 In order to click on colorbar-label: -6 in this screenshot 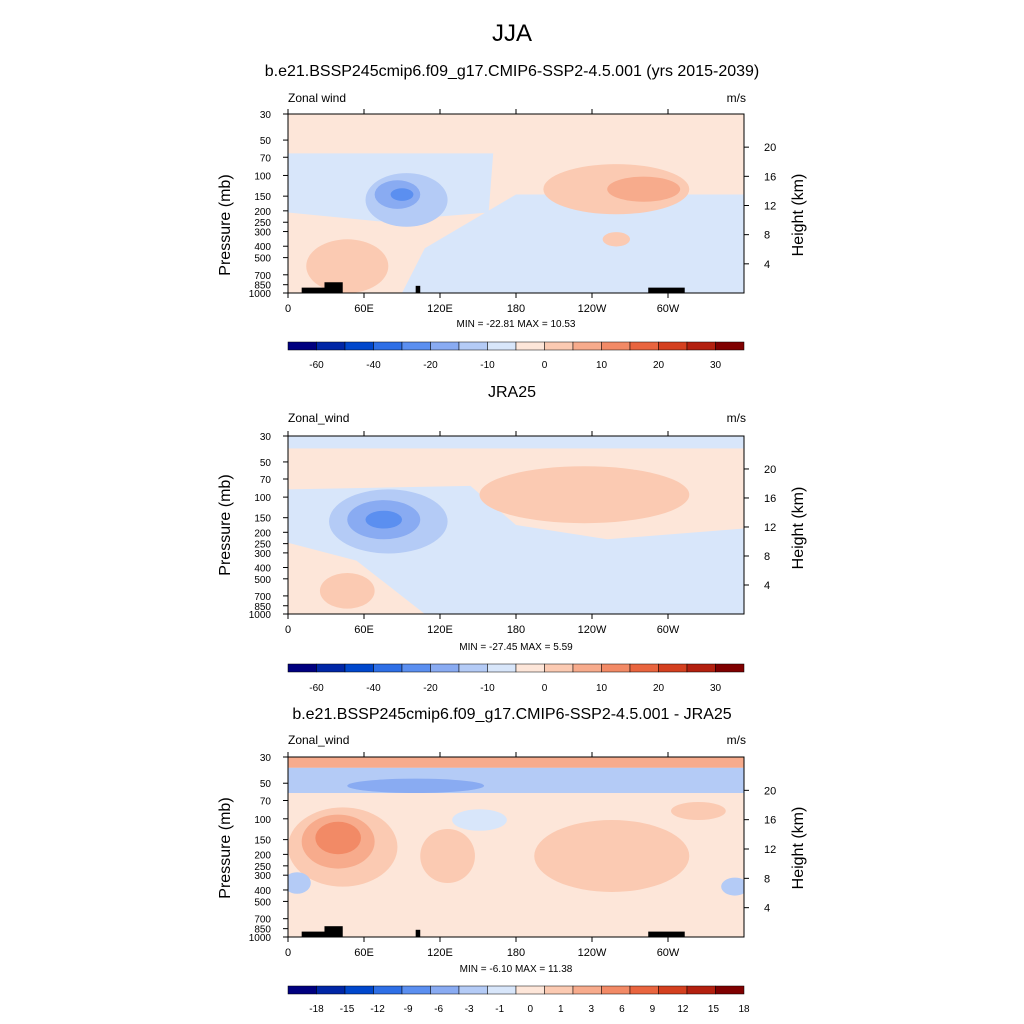, I will do `click(438, 1009)`.